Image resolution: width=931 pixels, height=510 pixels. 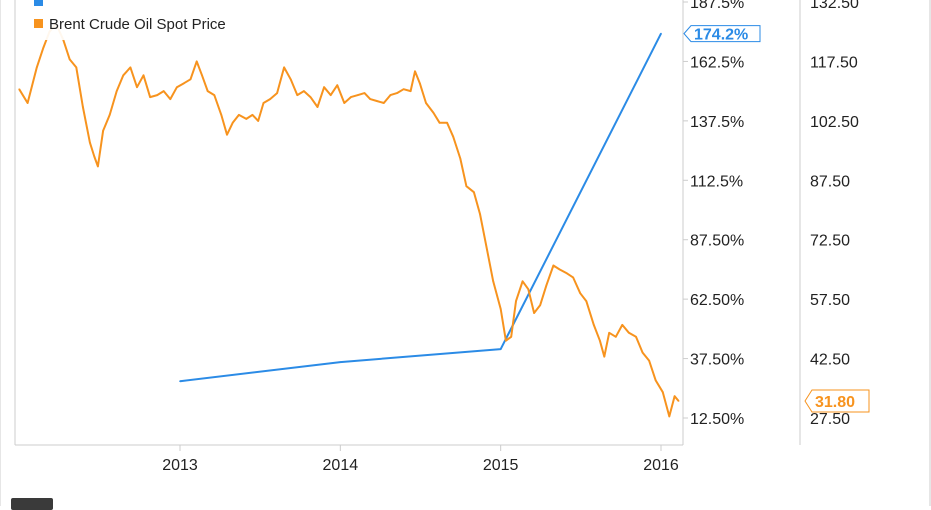 I want to click on y-right-tick-label: 87.50, so click(x=830, y=181).